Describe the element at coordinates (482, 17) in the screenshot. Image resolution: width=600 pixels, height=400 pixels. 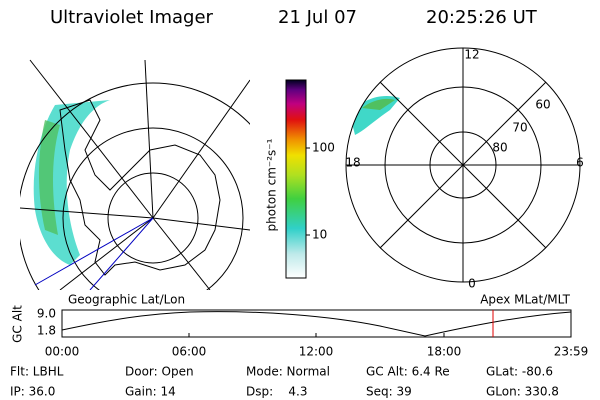
I see `time: 20:25:26 UT` at that location.